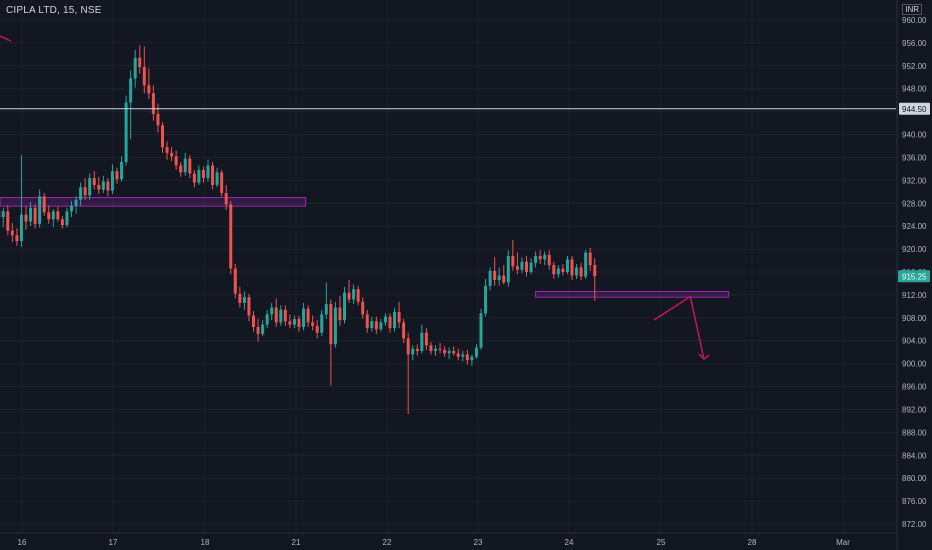  I want to click on x-tick-label: 17, so click(113, 542).